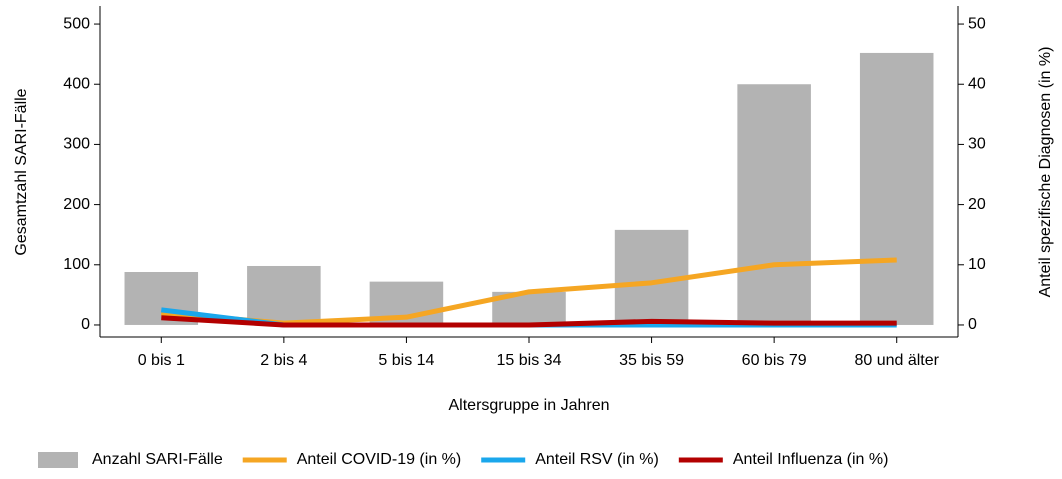 The height and width of the screenshot is (479, 1062). Describe the element at coordinates (1045, 172) in the screenshot. I see `y2-axis-label: Anteil spezifische Diagnosen (in %)` at that location.